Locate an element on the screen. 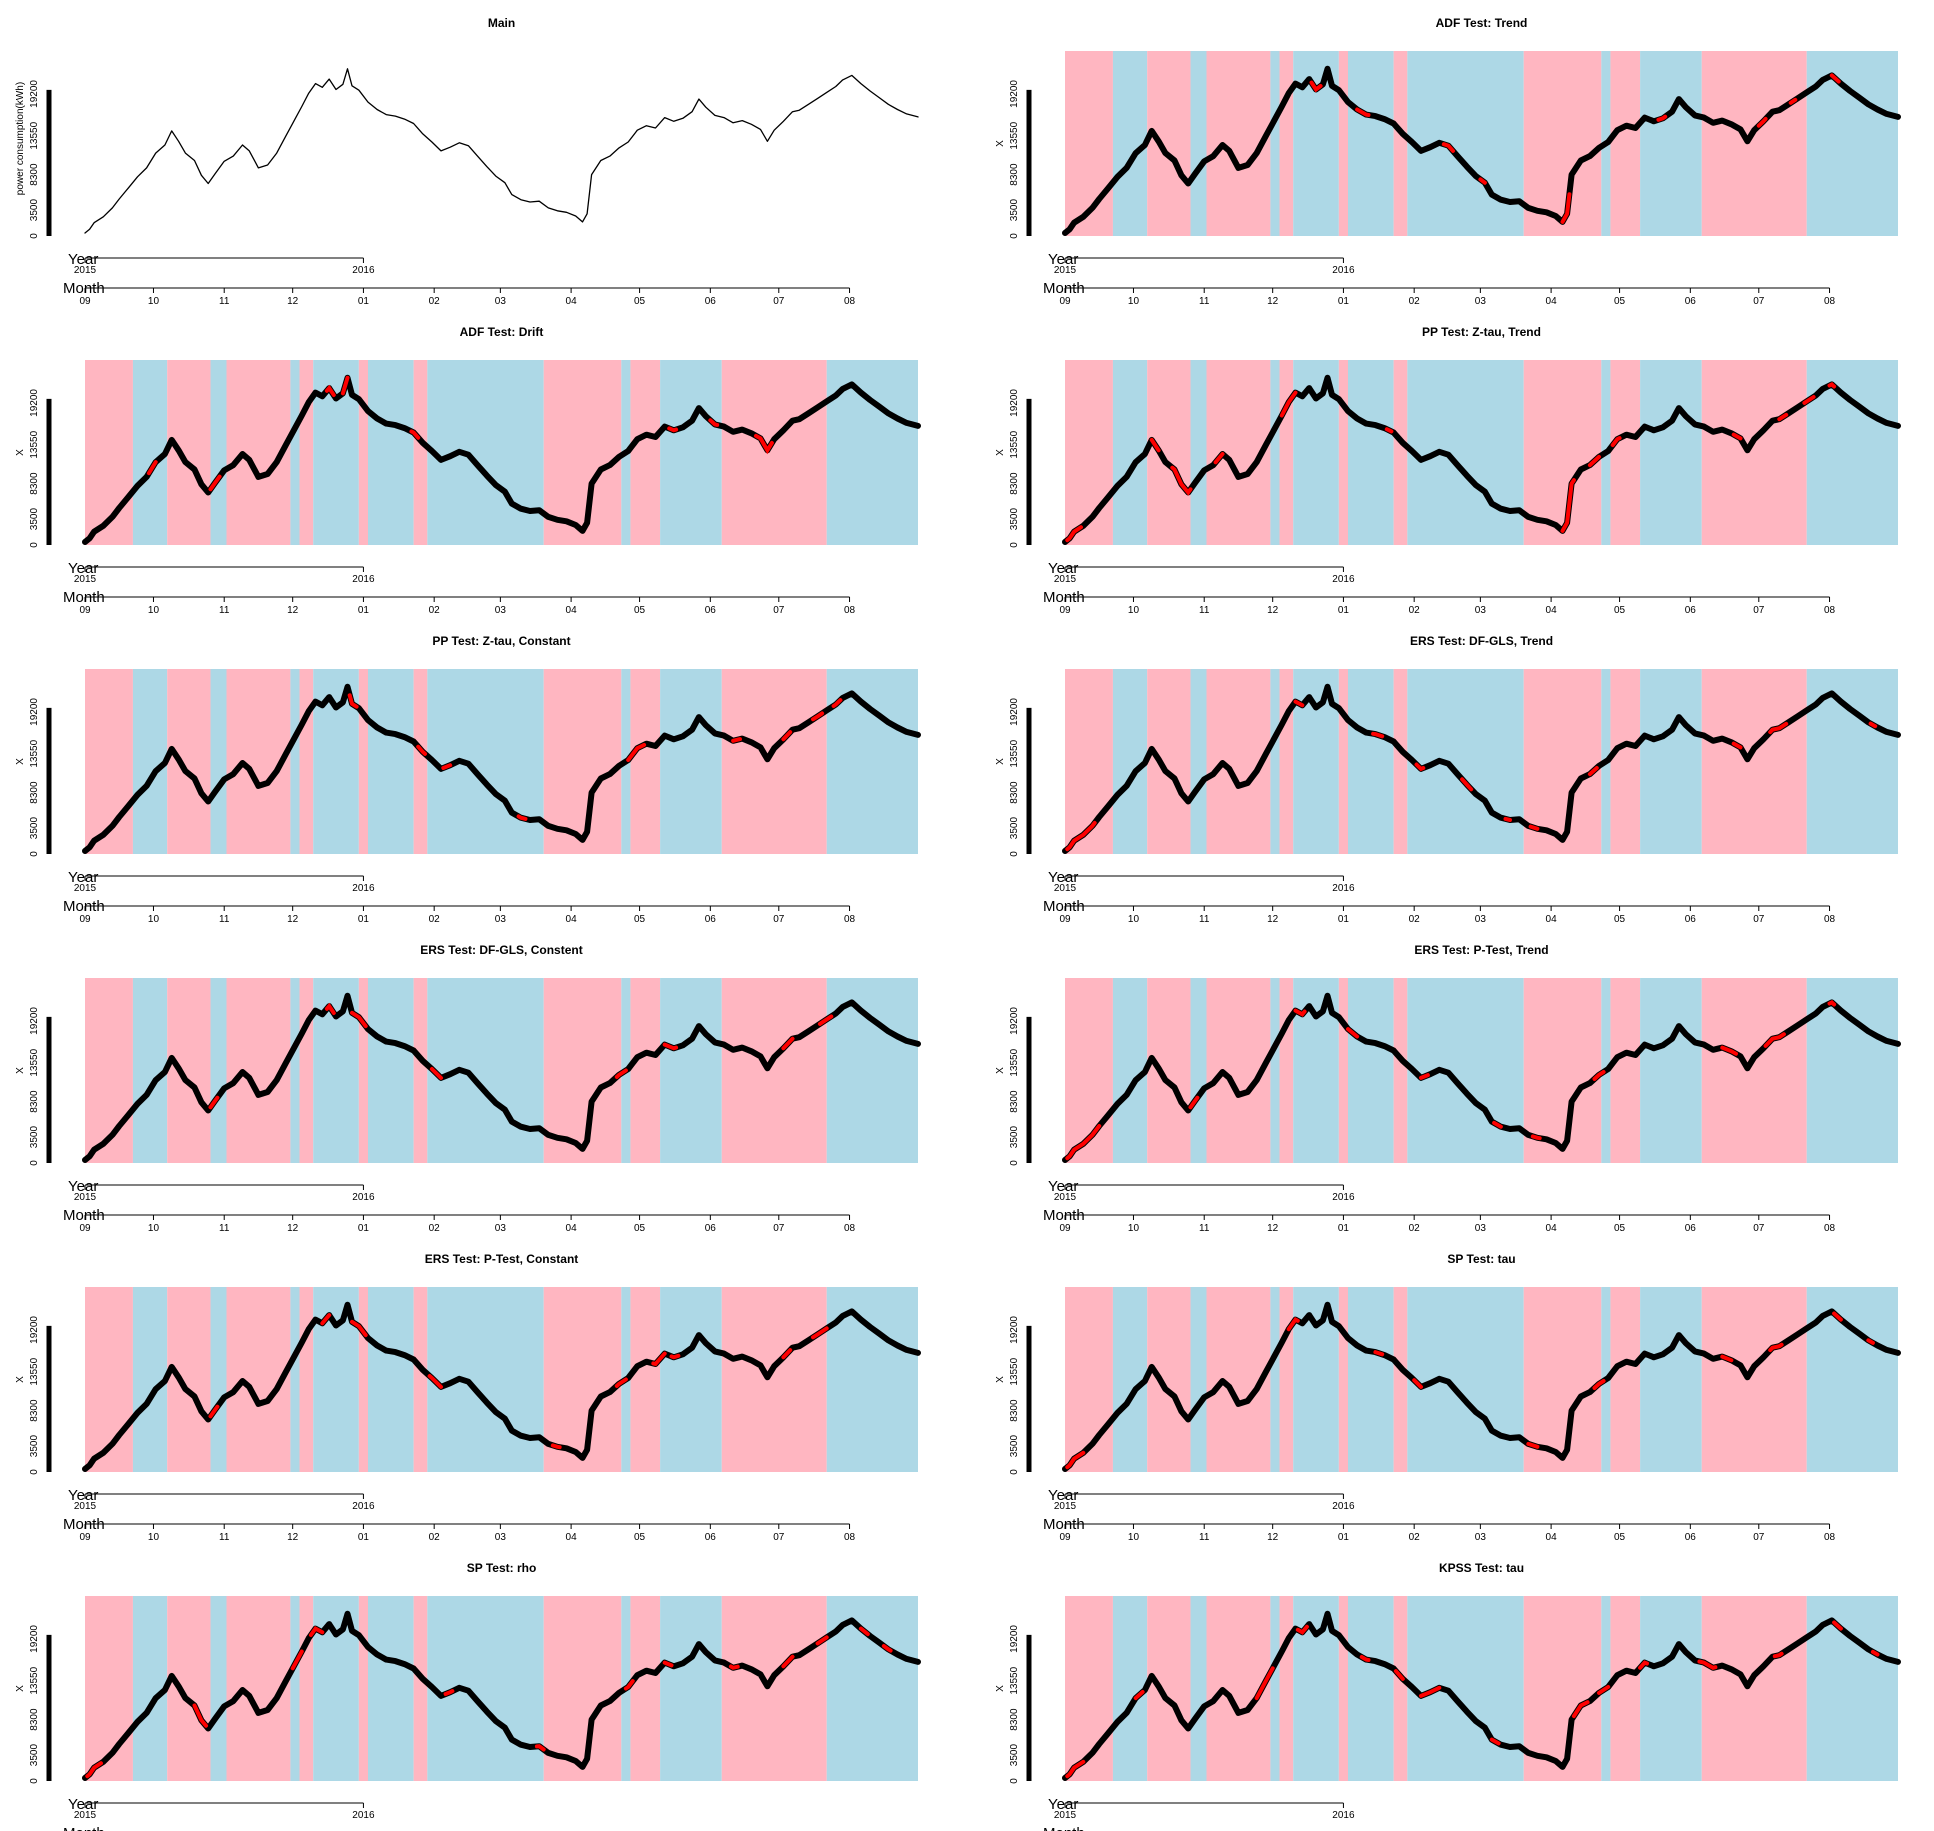  month-tick-label: 10 is located at coordinates (154, 1537).